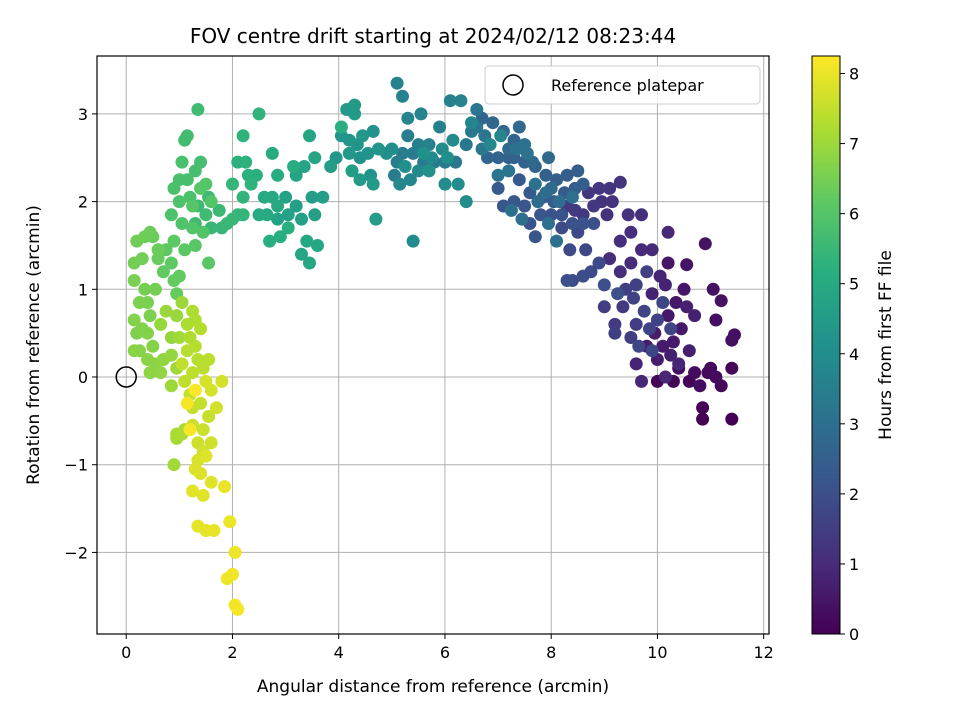 This screenshot has height=720, width=960. I want to click on legend: Reference platepar, so click(622, 85).